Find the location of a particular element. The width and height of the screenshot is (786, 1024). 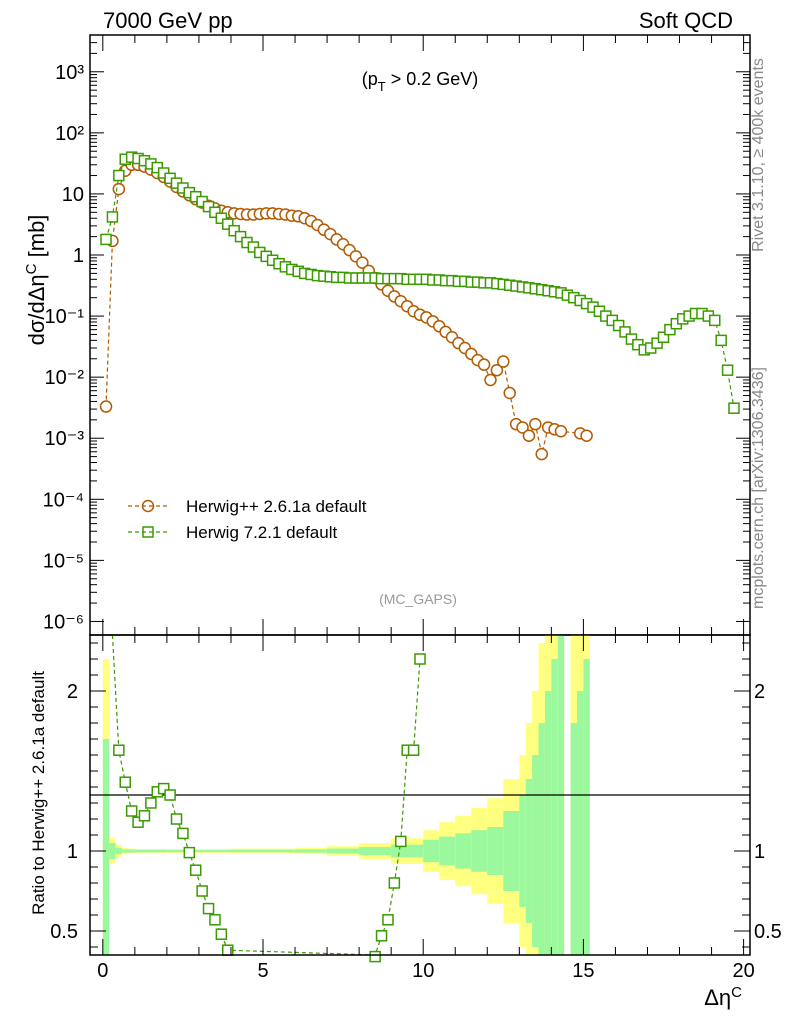

ratio-series-layer is located at coordinates (268, 798).